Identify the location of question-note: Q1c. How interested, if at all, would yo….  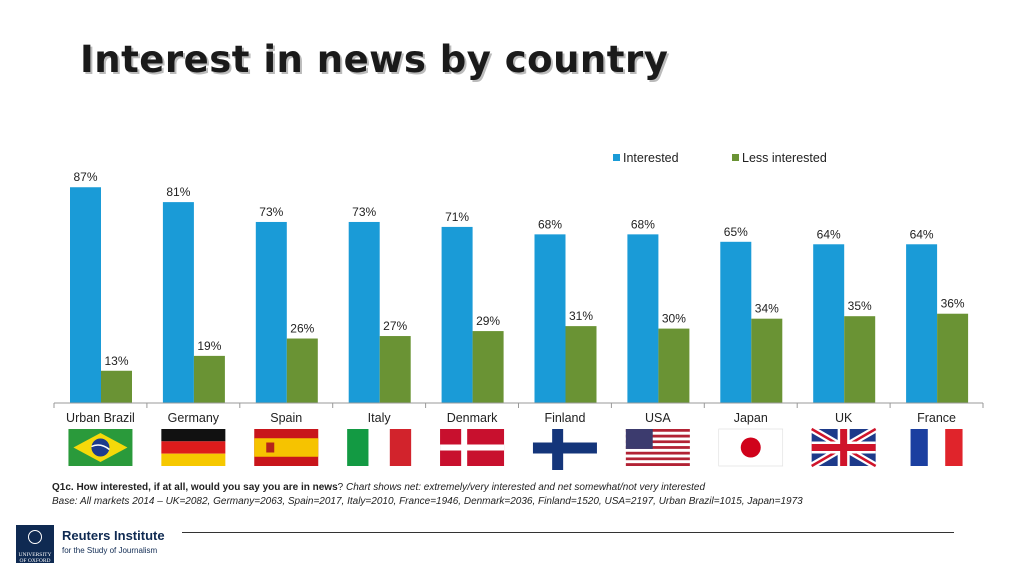
(378, 487).